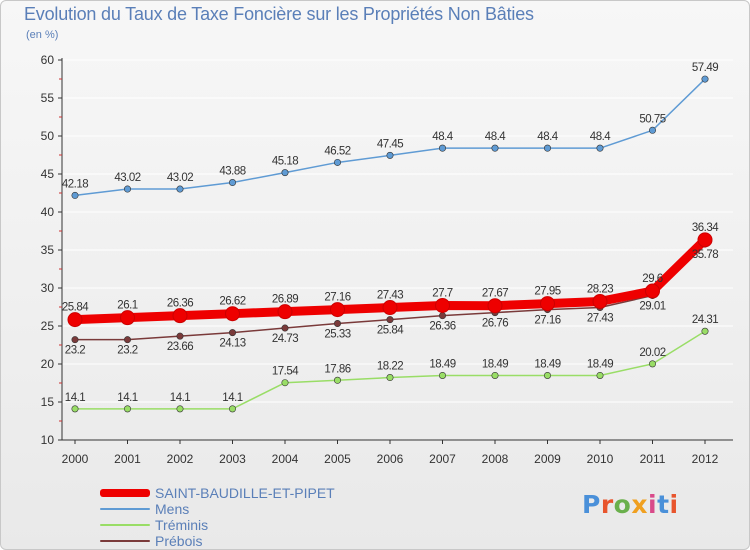 The width and height of the screenshot is (750, 550). I want to click on x-tick-label: 2001, so click(127, 459).